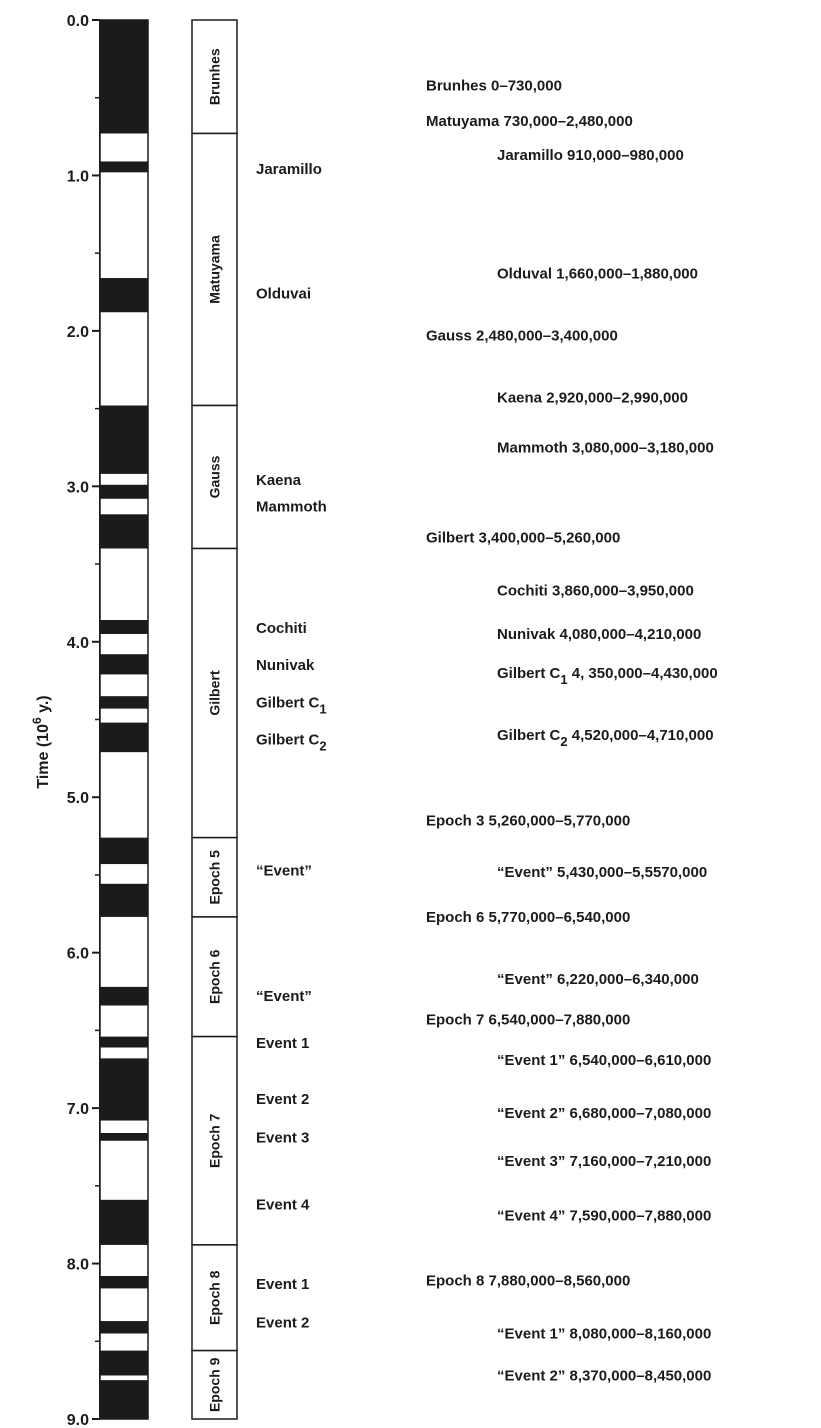 Image resolution: width=821 pixels, height=1428 pixels. Describe the element at coordinates (283, 294) in the screenshot. I see `event-name-label: Olduvai` at that location.